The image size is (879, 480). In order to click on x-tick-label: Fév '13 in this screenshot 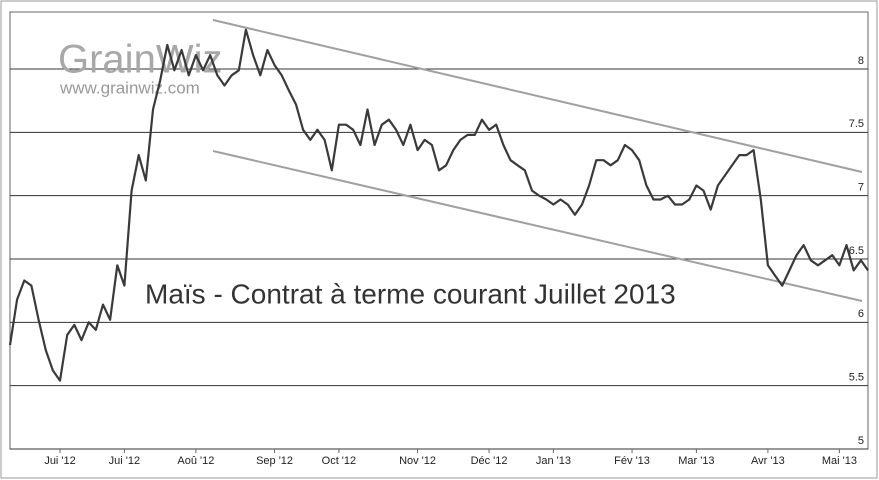, I will do `click(632, 461)`.